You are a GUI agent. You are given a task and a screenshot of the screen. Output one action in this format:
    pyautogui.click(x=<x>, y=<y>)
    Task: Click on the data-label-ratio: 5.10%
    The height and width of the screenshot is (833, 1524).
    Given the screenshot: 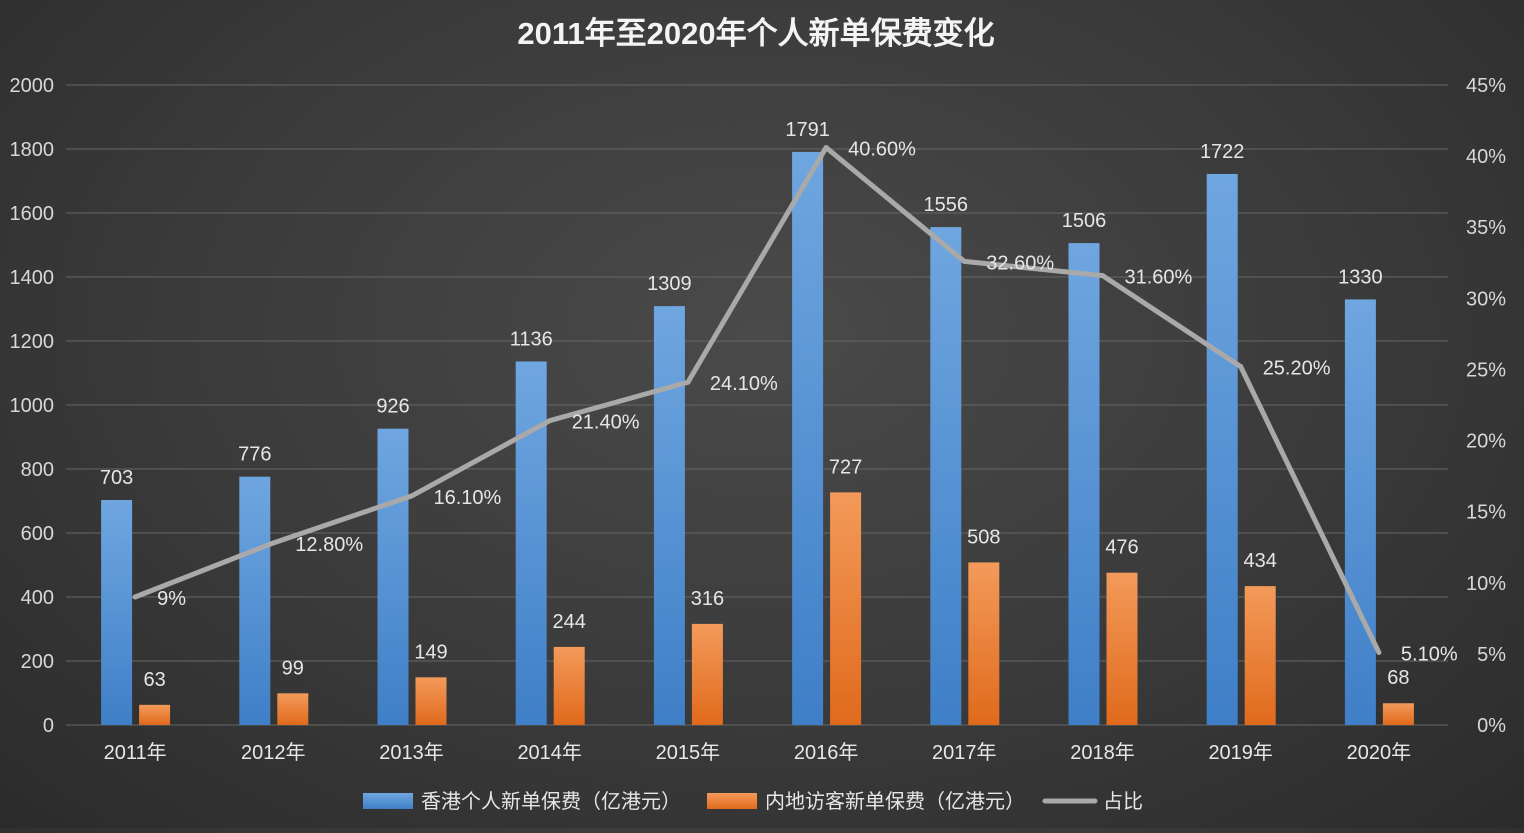 What is the action you would take?
    pyautogui.click(x=1429, y=654)
    